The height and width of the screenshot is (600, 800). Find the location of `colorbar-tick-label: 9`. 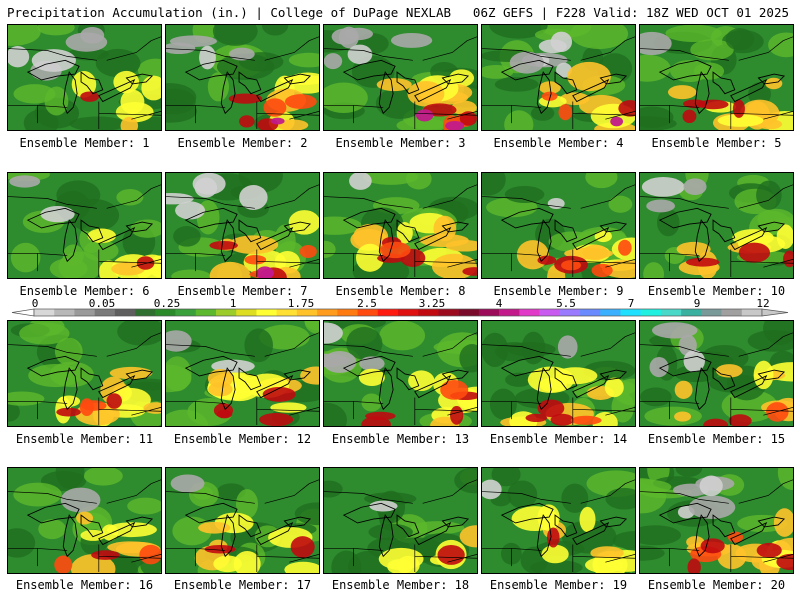

colorbar-tick-label: 9 is located at coordinates (697, 303).